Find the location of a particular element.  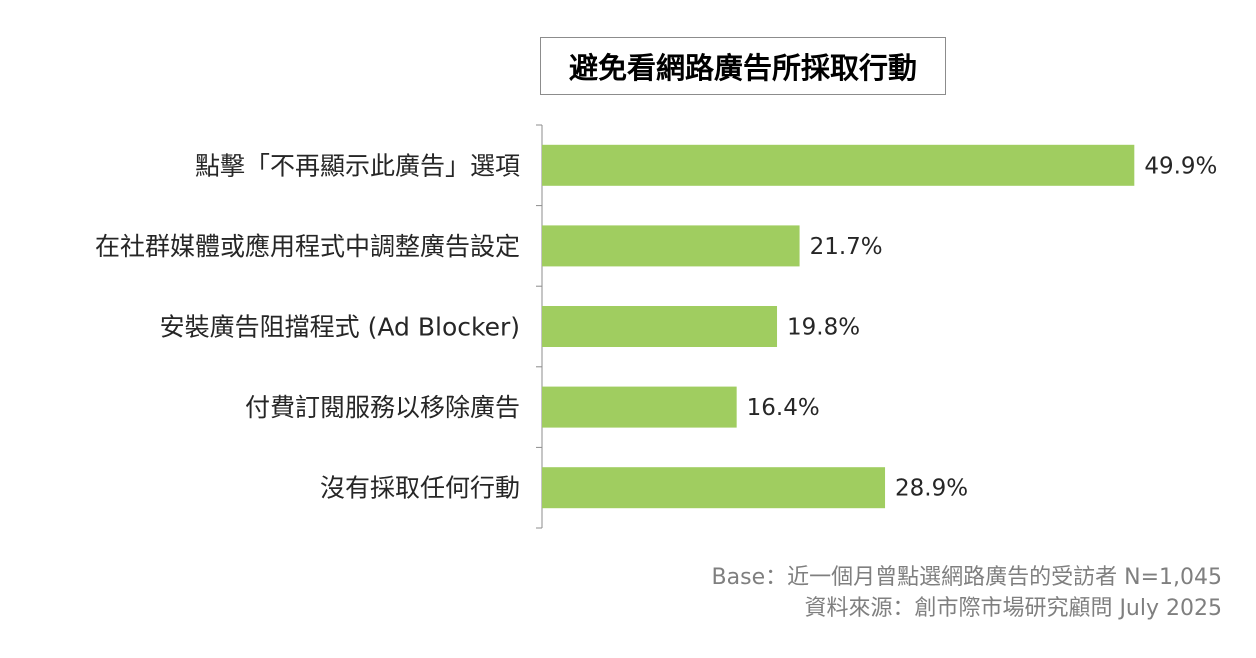

category-label: 點擊「不再顯示此廣告」選項 is located at coordinates (357, 165).